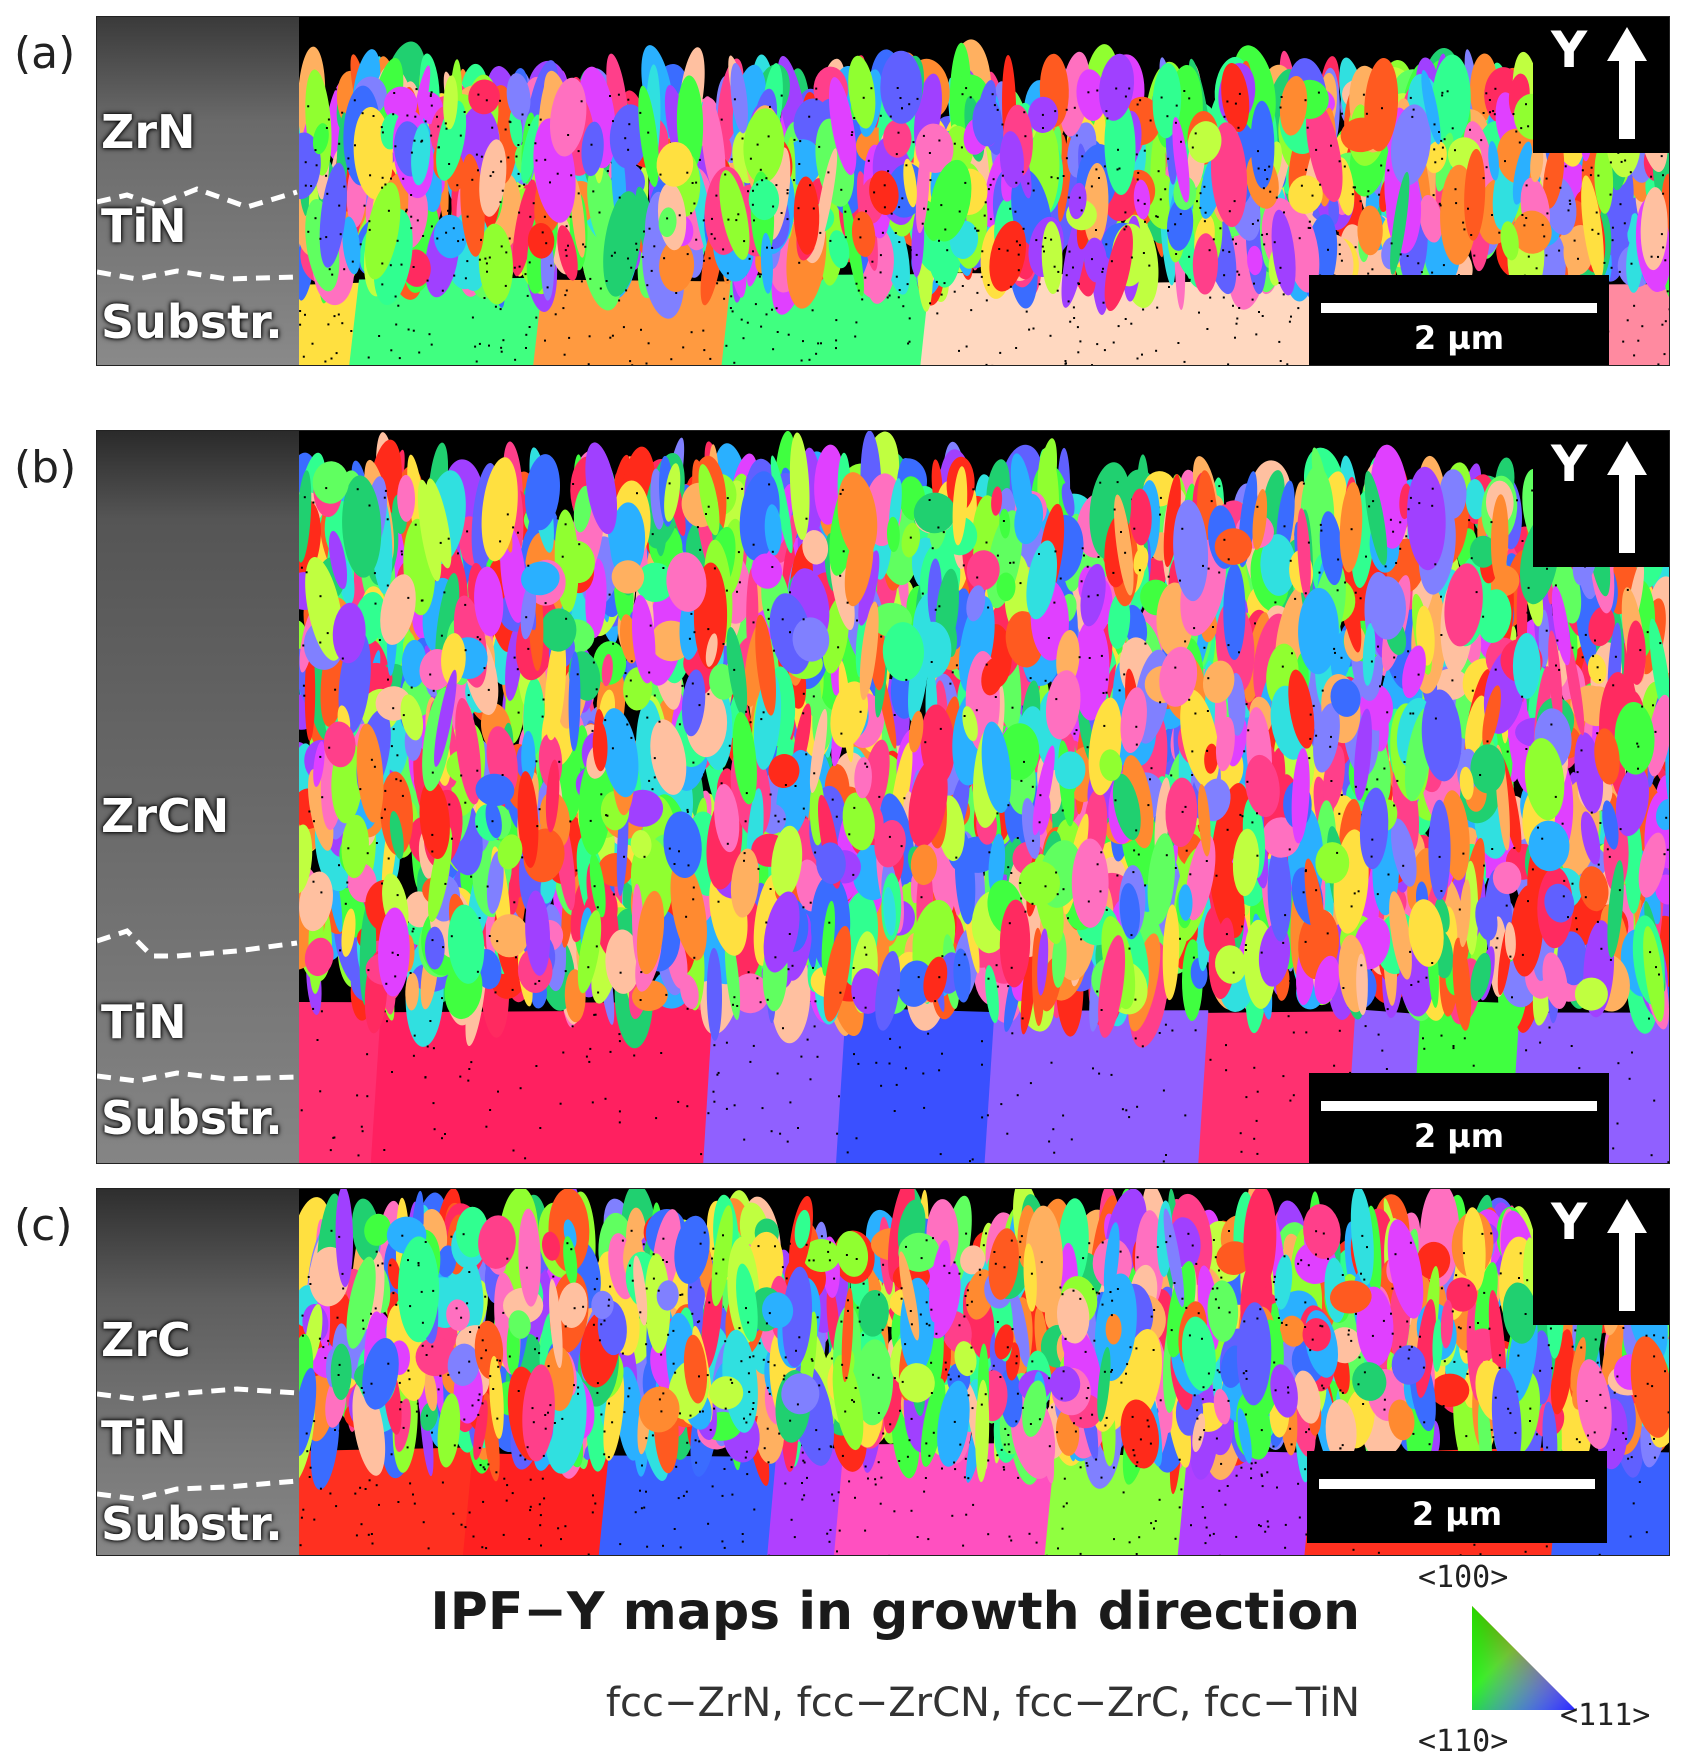 Image resolution: width=1690 pixels, height=1763 pixels. Describe the element at coordinates (334, 323) in the screenshot. I see `substrate-grain` at that location.